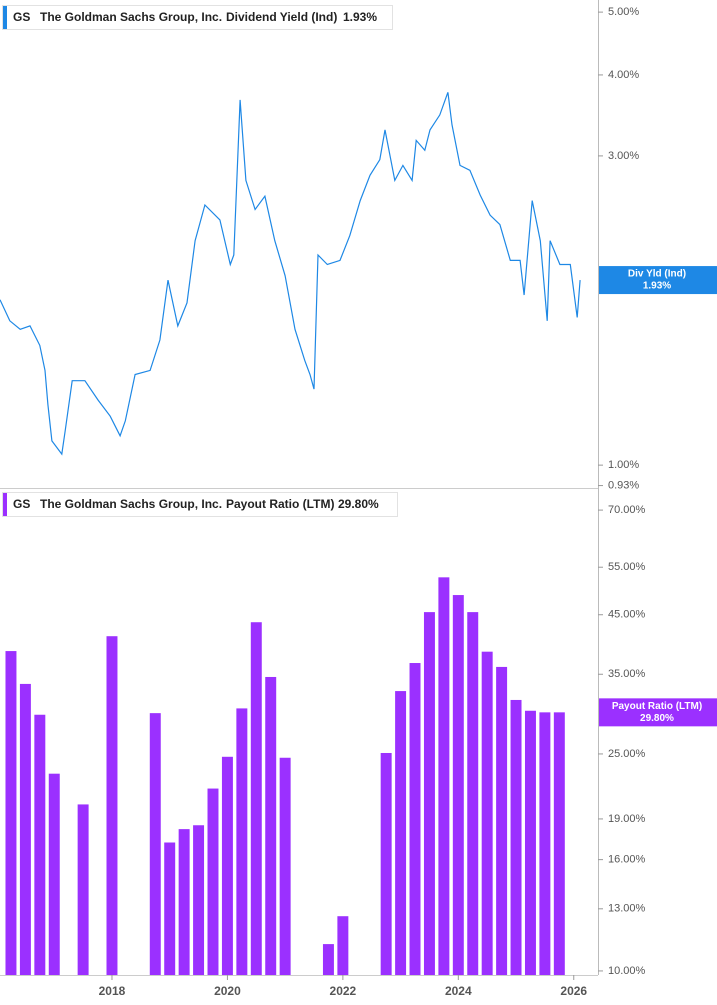  I want to click on value-marker-value: 1.93%, so click(657, 286).